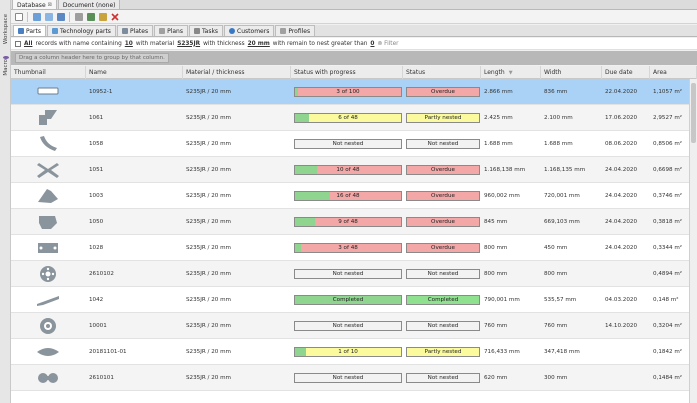 The width and height of the screenshot is (697, 403). Describe the element at coordinates (498, 92) in the screenshot. I see `cell-length: 2.866 mm` at that location.